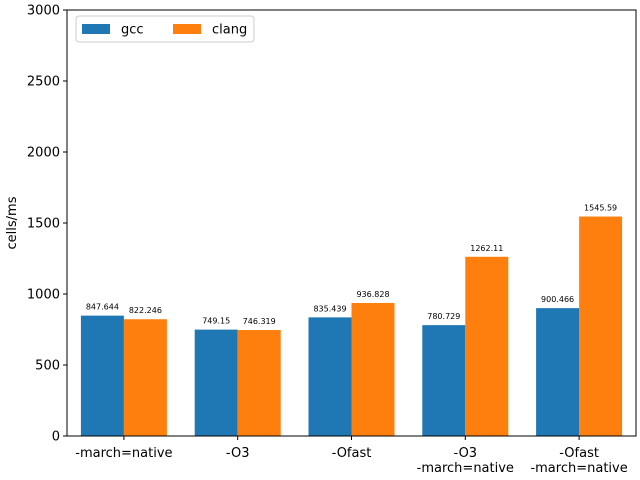 The width and height of the screenshot is (640, 480). Describe the element at coordinates (12, 222) in the screenshot. I see `y-axis-label: cells/ms` at that location.